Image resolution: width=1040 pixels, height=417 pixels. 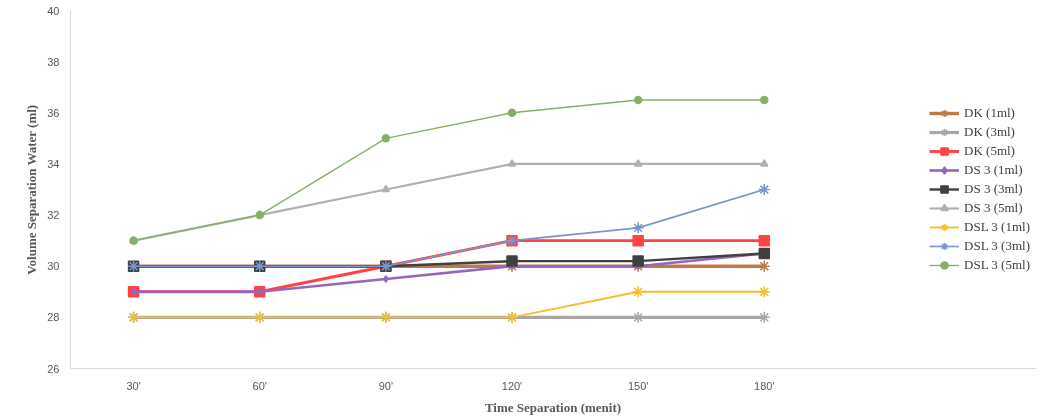 What do you see at coordinates (53, 266) in the screenshot?
I see `y-tick-label: 30` at bounding box center [53, 266].